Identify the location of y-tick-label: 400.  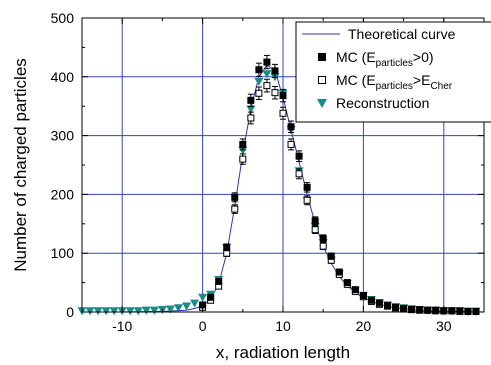
(63, 77).